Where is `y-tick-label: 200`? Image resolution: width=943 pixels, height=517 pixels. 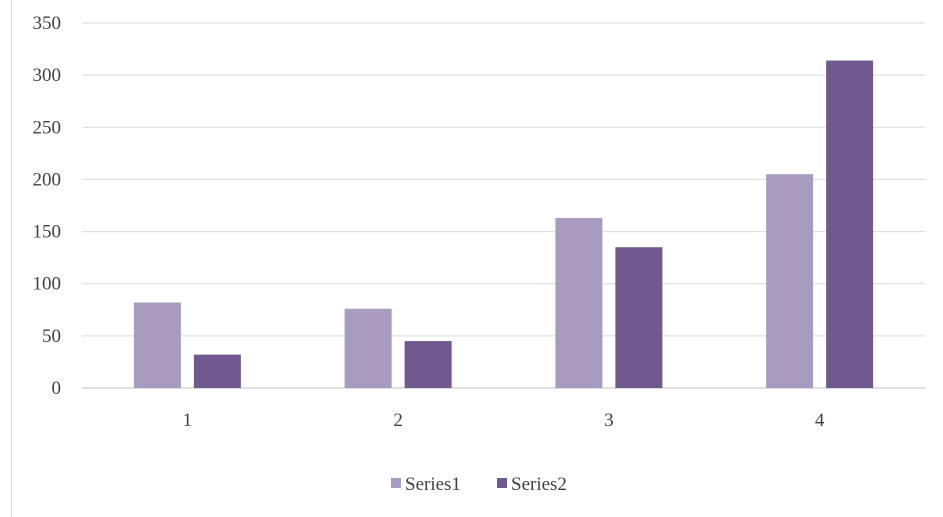 y-tick-label: 200 is located at coordinates (47, 179).